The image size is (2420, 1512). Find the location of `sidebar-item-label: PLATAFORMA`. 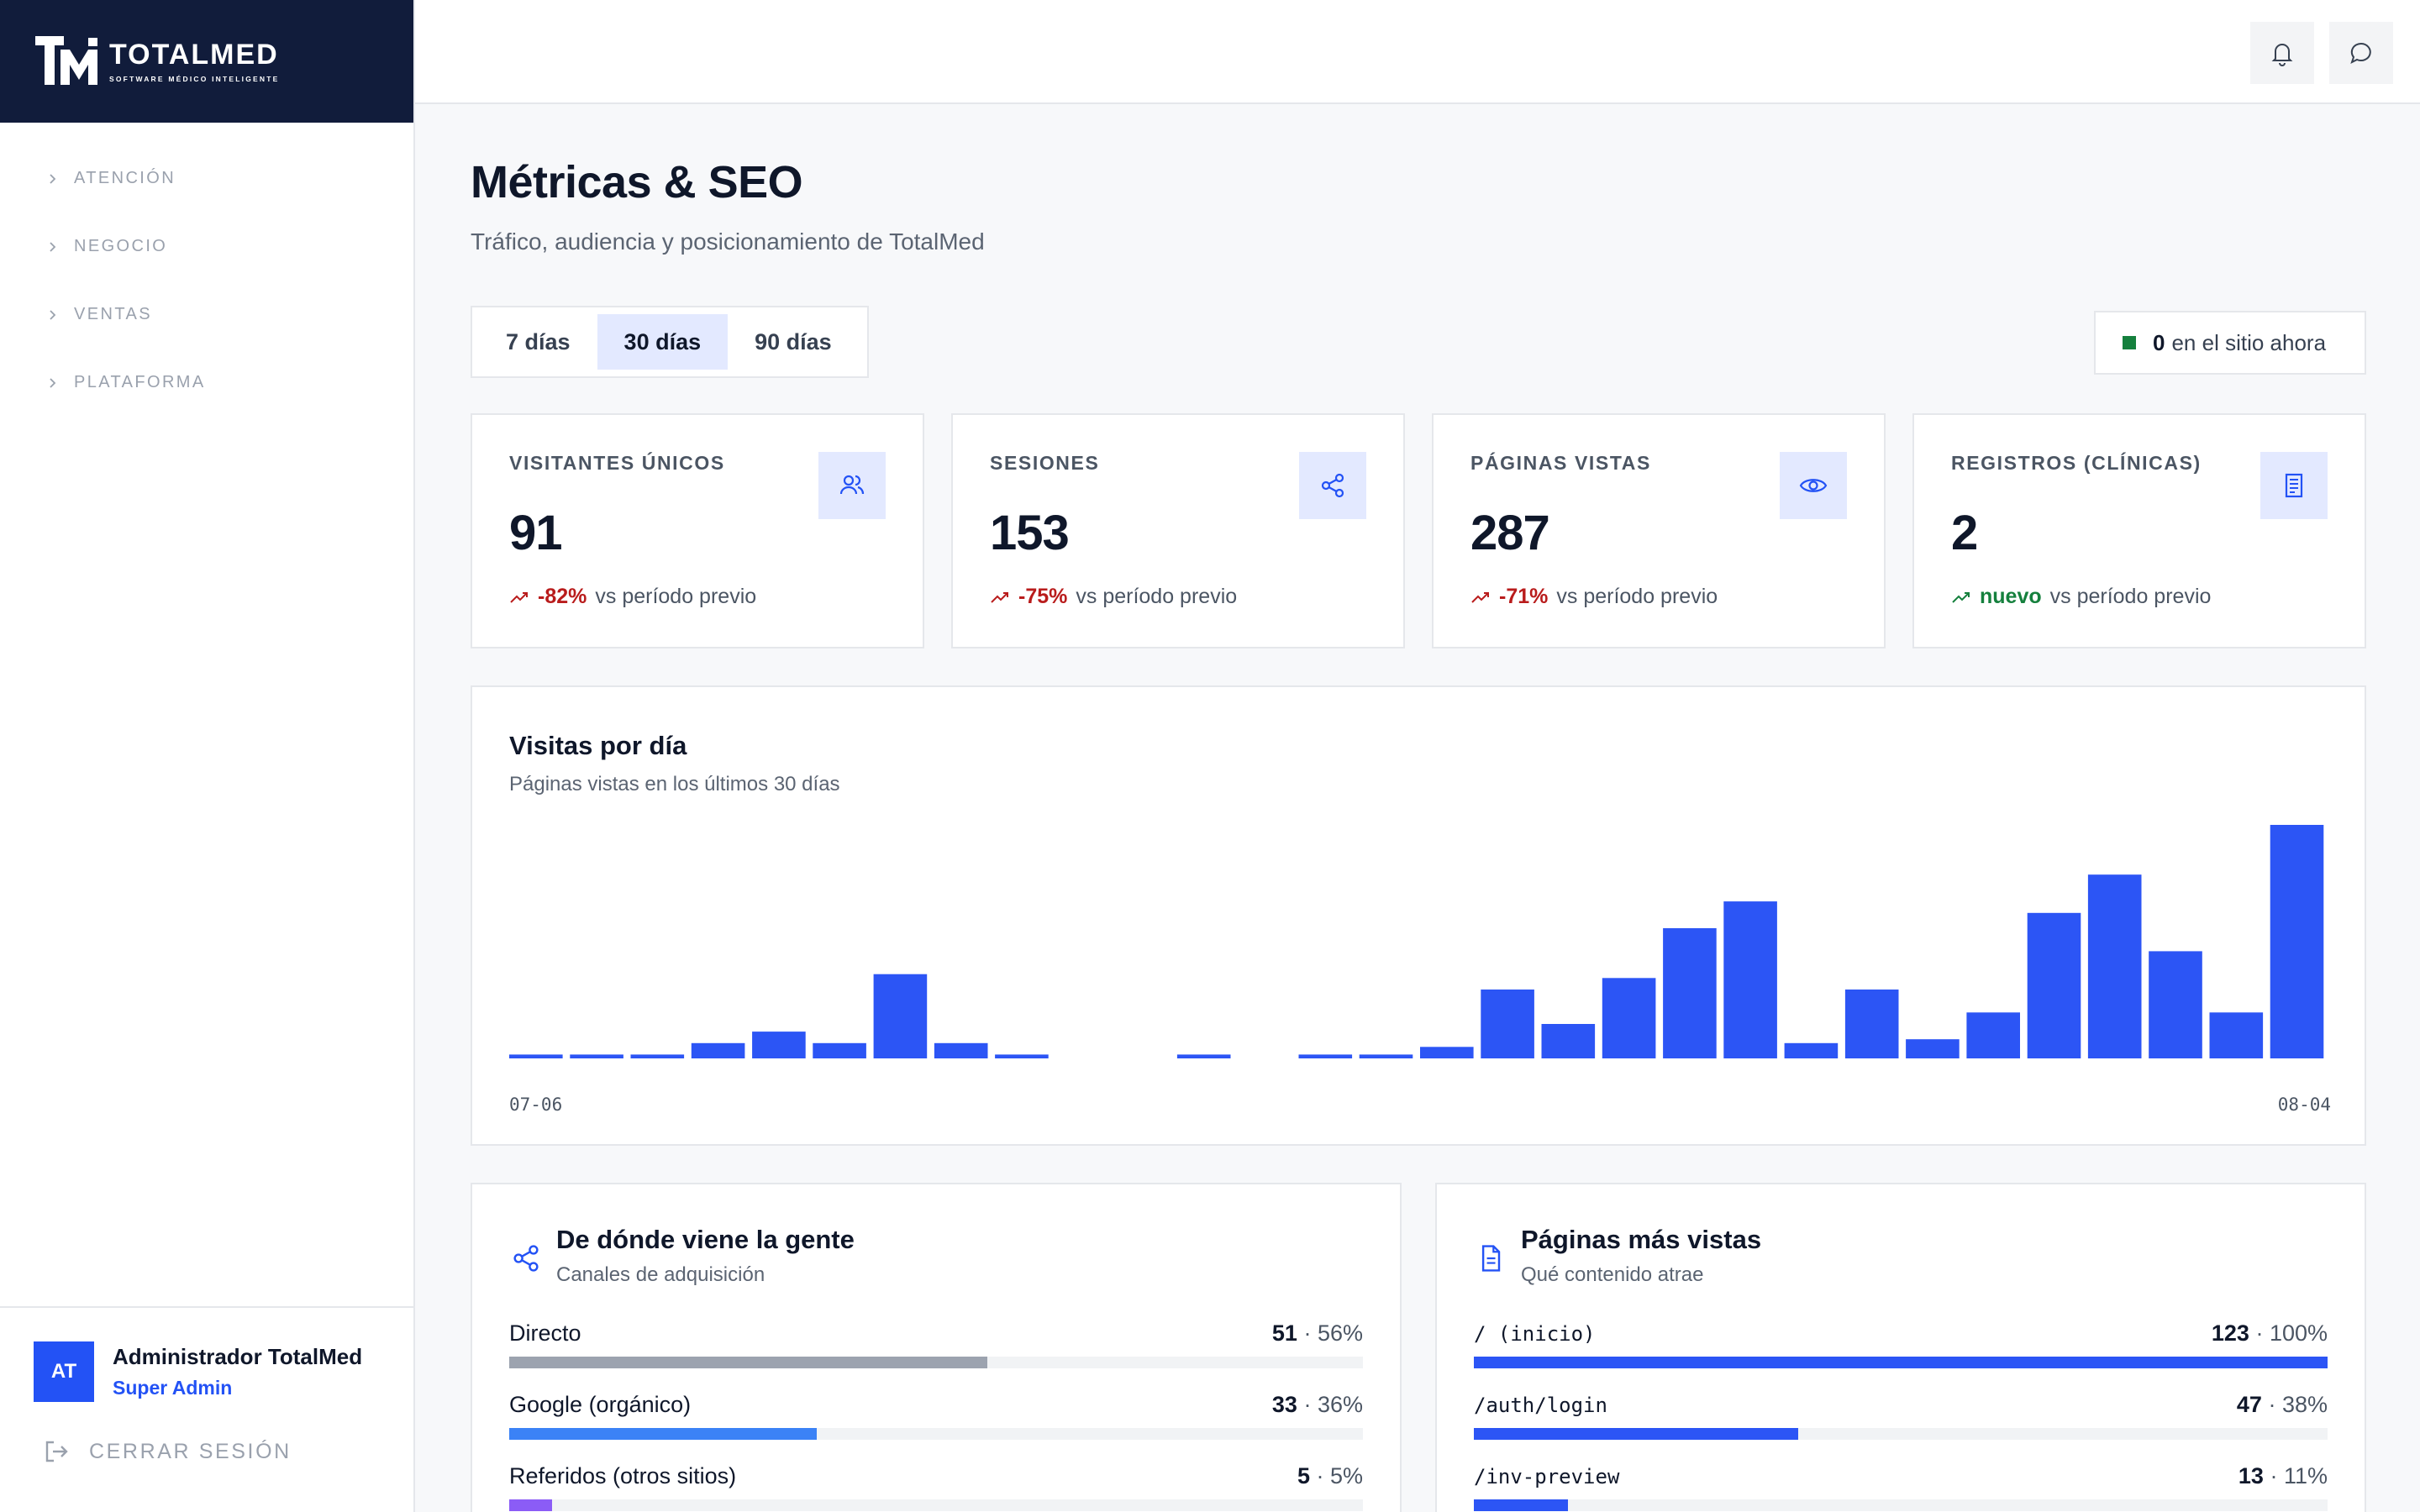

sidebar-item-label: PLATAFORMA is located at coordinates (140, 382).